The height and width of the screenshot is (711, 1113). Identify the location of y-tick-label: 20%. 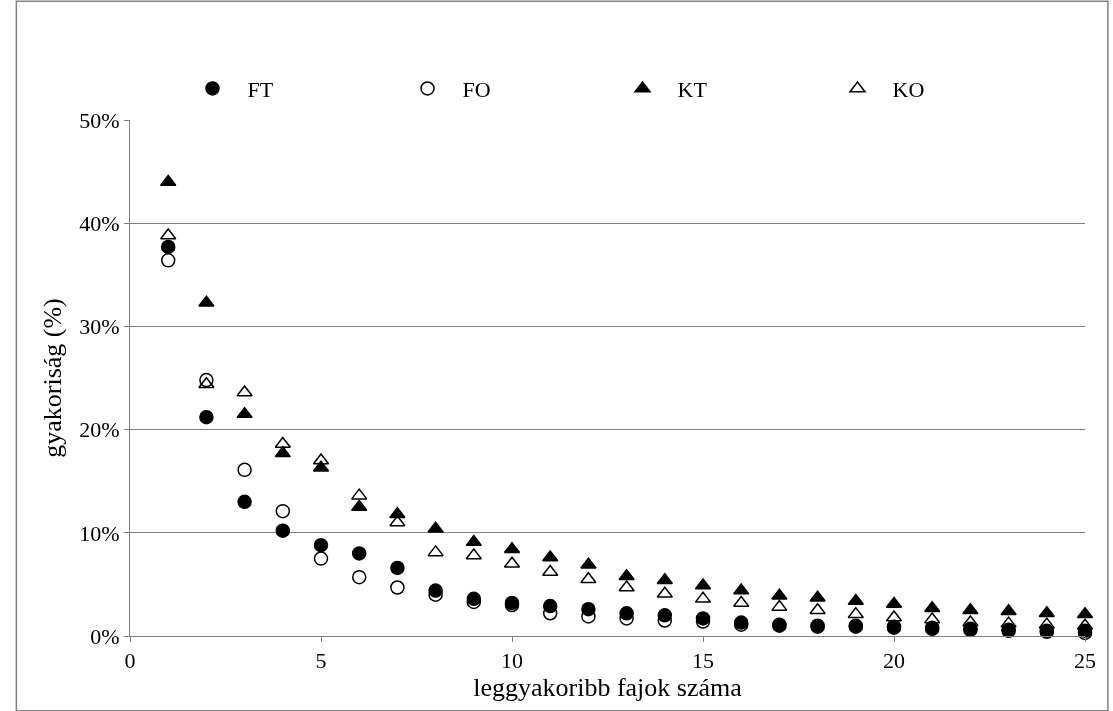
(99, 430).